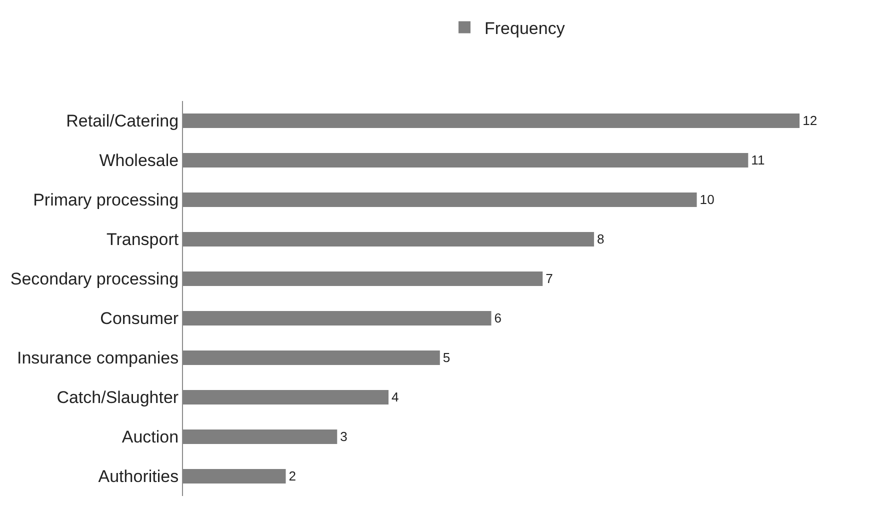  Describe the element at coordinates (142, 240) in the screenshot. I see `y-tick-label: Transport` at that location.